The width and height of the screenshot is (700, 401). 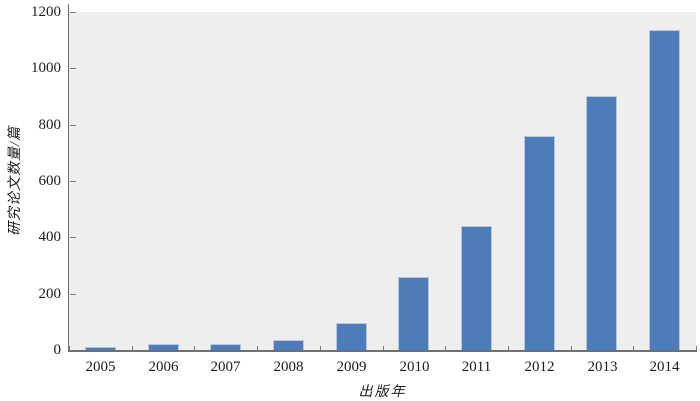 I want to click on bar-2014, so click(x=664, y=190).